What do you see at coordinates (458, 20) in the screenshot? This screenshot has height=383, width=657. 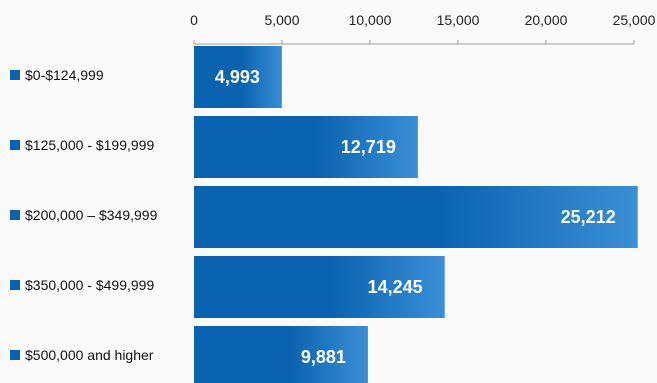 I see `x-tick-label: 15,000` at bounding box center [458, 20].